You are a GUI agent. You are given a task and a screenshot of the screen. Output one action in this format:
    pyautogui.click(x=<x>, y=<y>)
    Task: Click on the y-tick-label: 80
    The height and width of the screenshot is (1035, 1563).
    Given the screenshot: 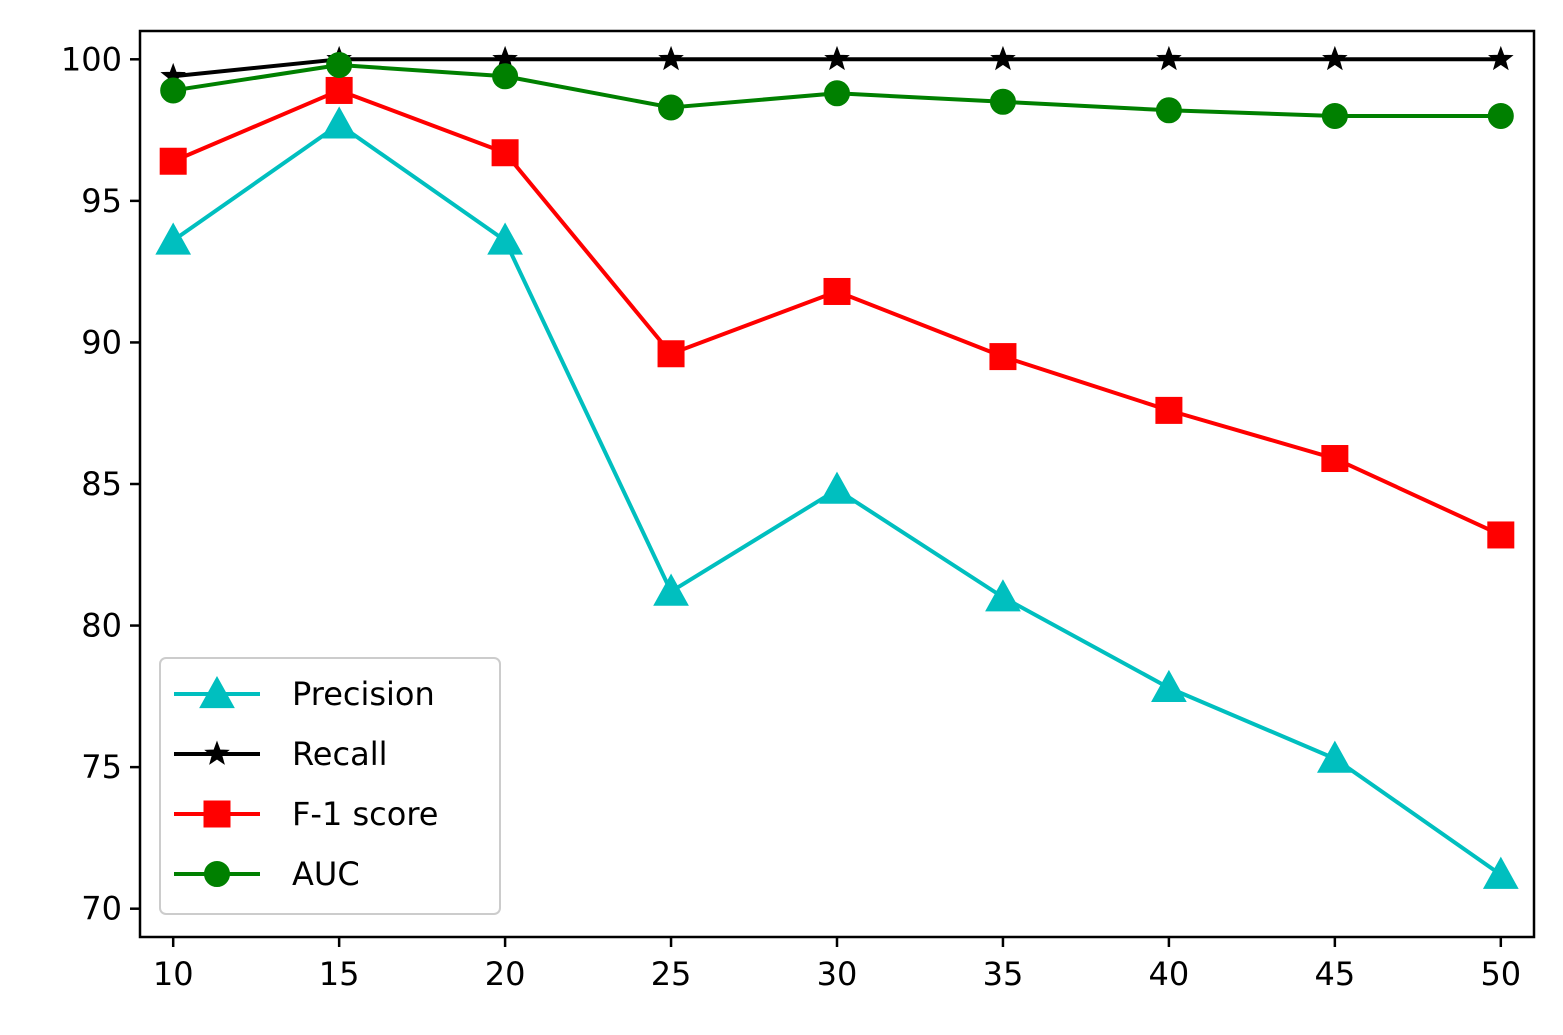 What is the action you would take?
    pyautogui.click(x=101, y=626)
    